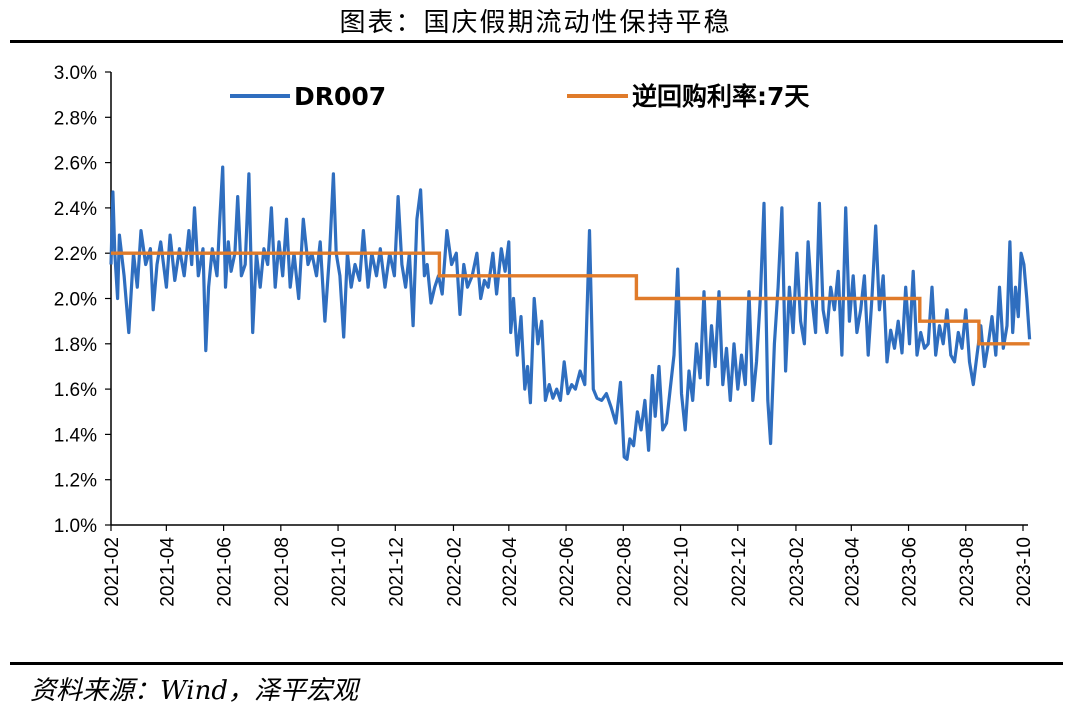  Describe the element at coordinates (167, 572) in the screenshot. I see `x-tick-label: 2021-04` at that location.